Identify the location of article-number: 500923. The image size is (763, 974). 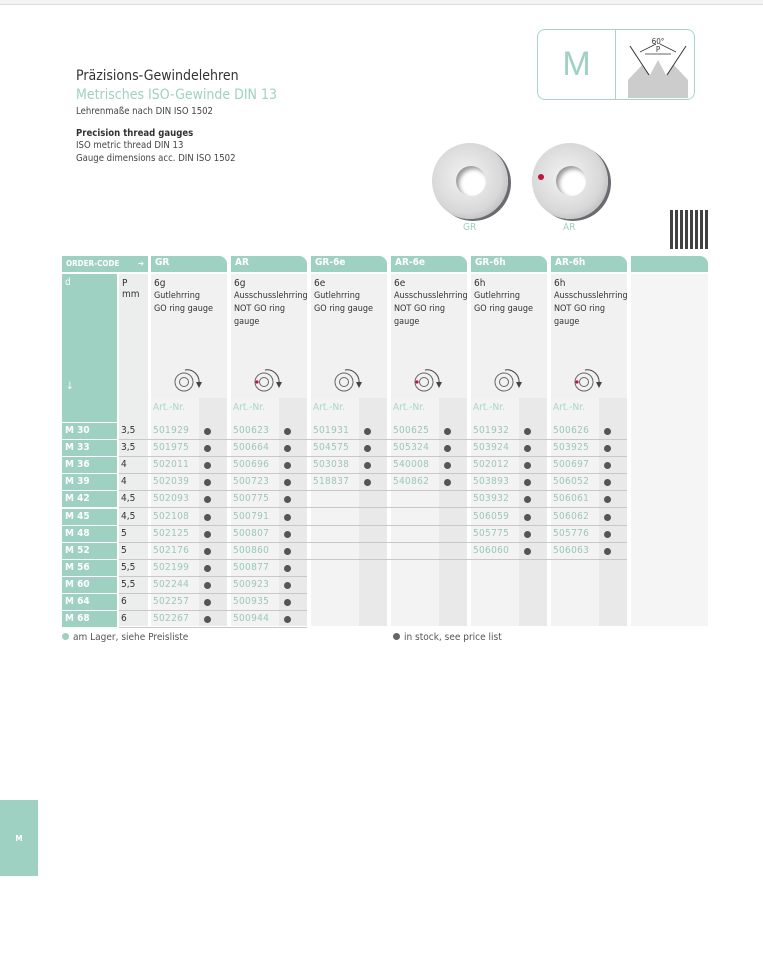
(251, 584).